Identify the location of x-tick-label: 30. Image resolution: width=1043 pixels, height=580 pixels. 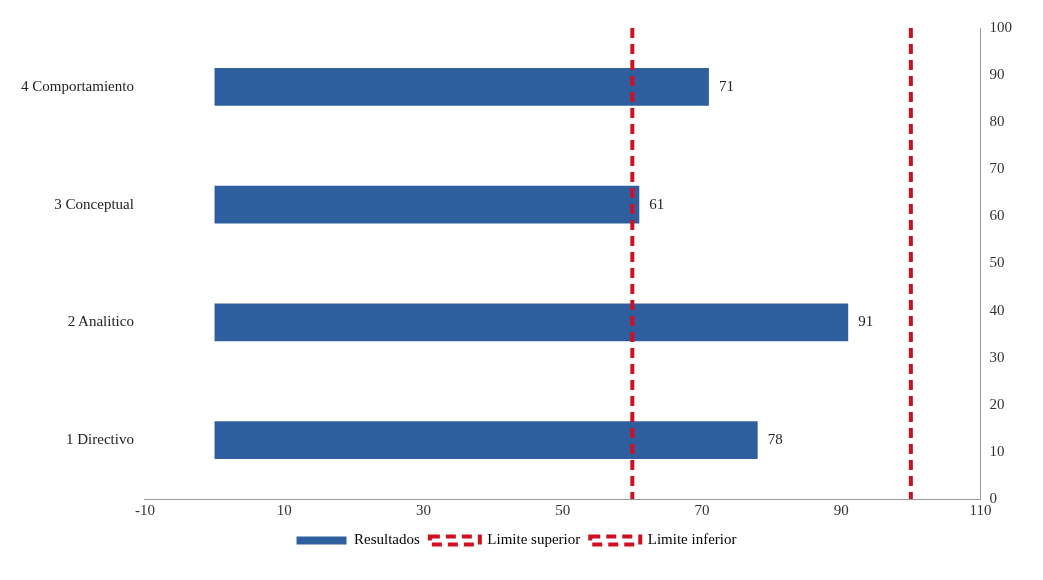
(423, 509).